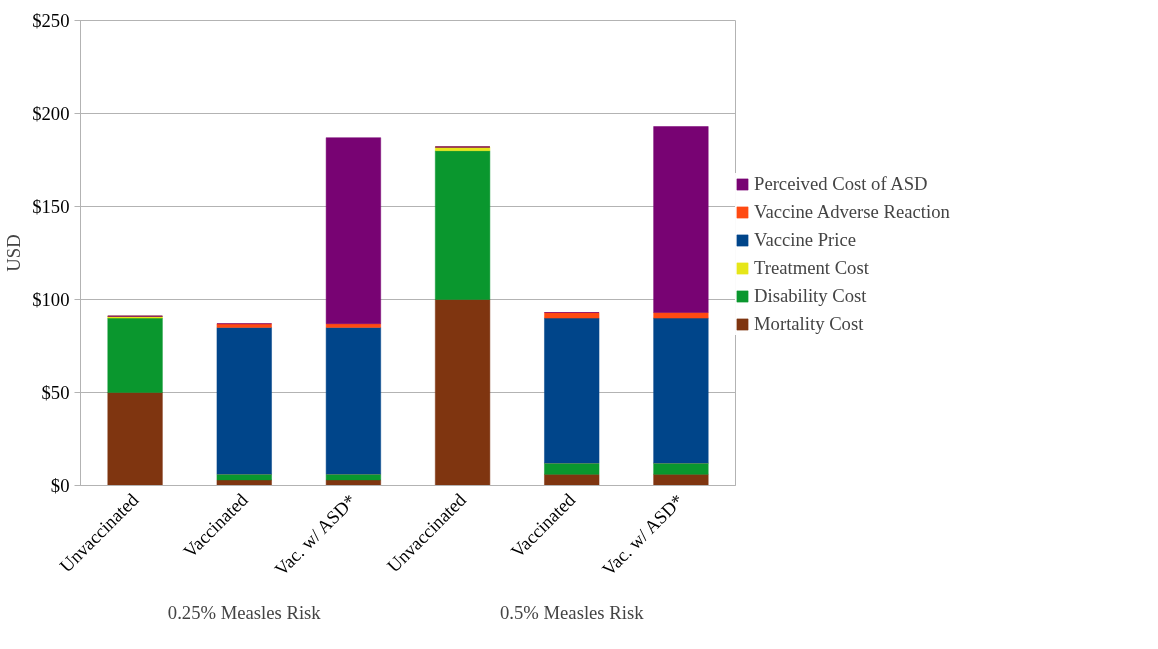  I want to click on legend-label: Vaccine Adverse Reaction, so click(852, 212).